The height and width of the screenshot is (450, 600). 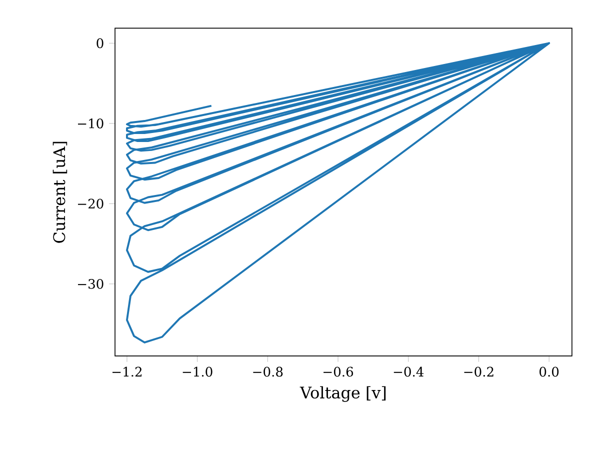 I want to click on y-tick-label: −20, so click(x=91, y=203).